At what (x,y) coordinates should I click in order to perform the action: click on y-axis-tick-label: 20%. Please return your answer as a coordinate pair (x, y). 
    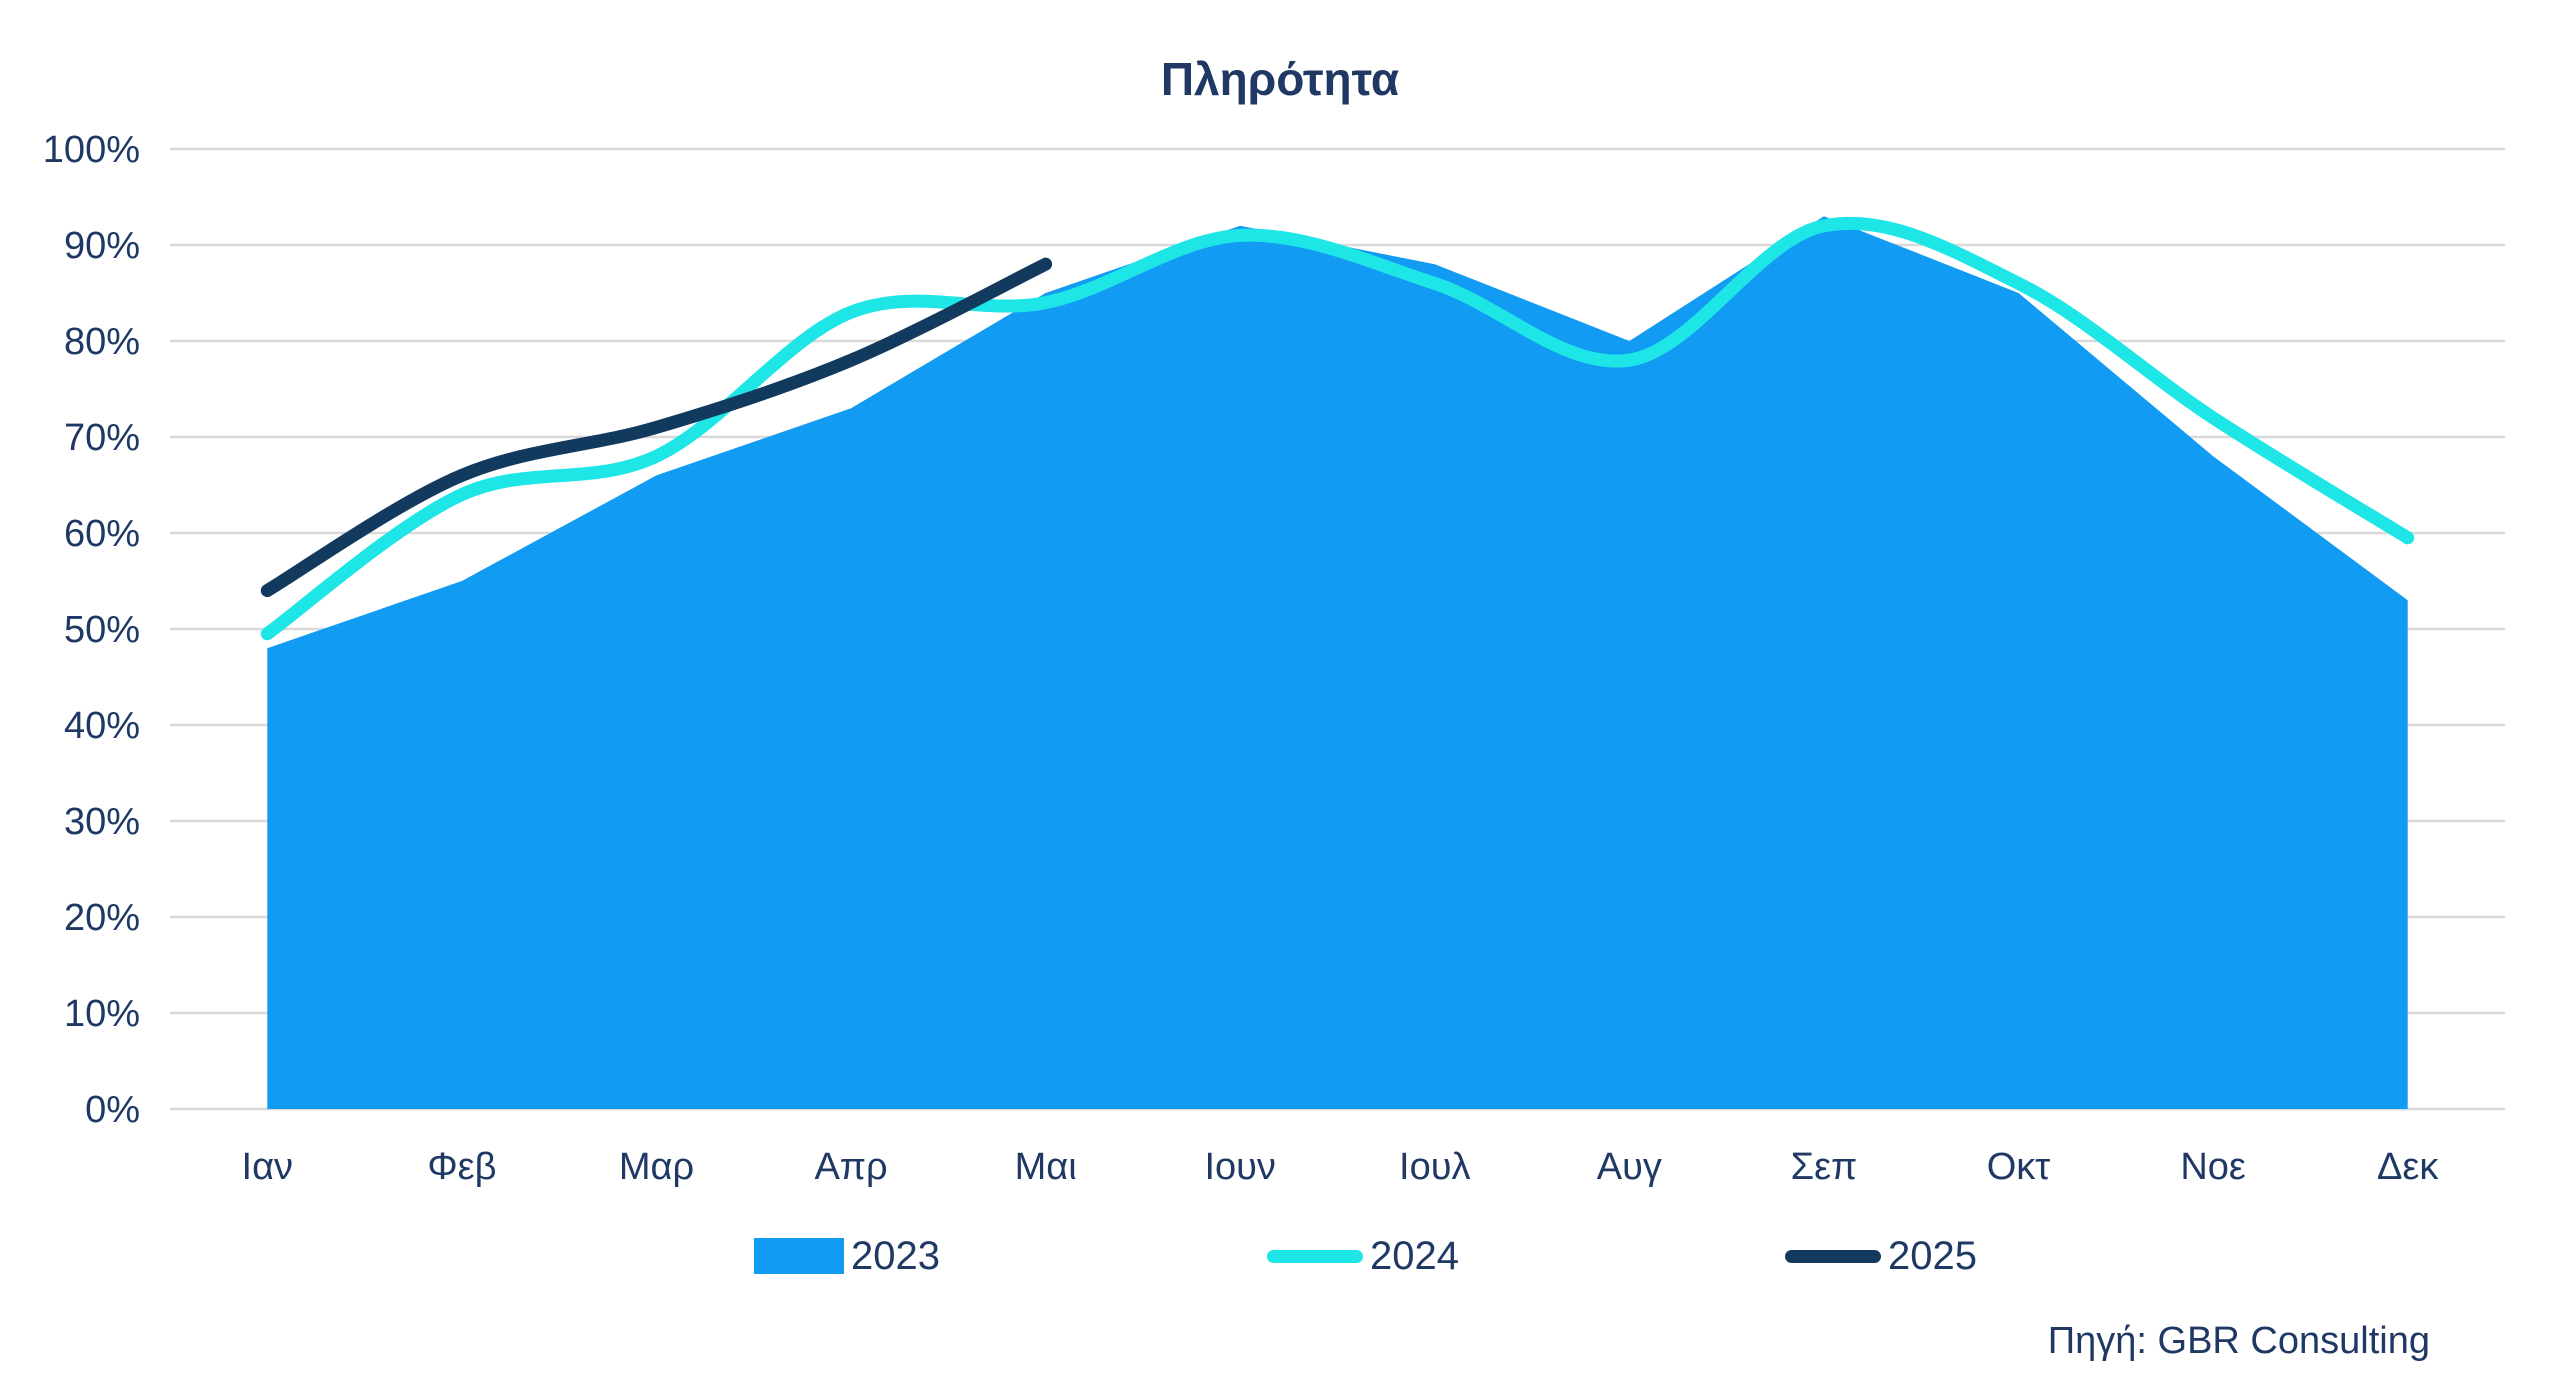
    Looking at the image, I should click on (102, 918).